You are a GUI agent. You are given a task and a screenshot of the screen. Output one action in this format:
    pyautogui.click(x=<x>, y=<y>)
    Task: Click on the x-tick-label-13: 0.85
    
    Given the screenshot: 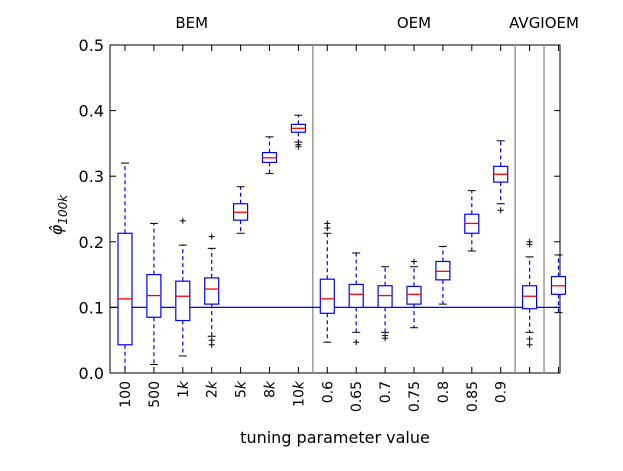 What is the action you would take?
    pyautogui.click(x=473, y=396)
    